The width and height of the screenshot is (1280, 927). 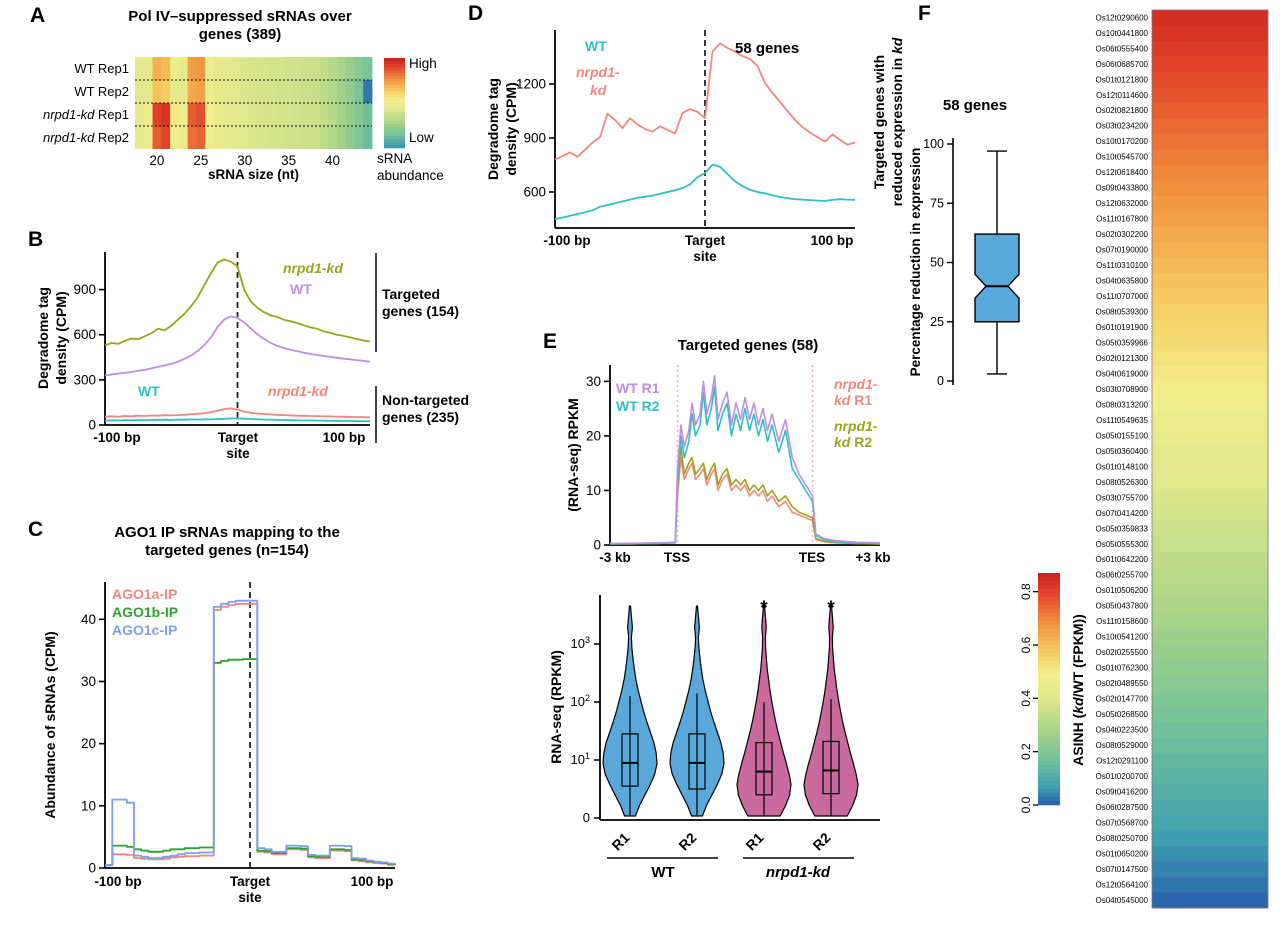 I want to click on series-nrpd1-kd targeted, so click(x=237, y=302).